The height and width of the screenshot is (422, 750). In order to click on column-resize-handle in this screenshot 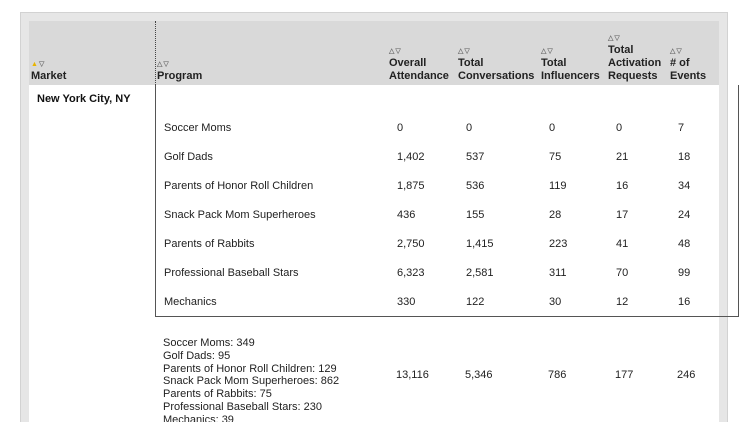, I will do `click(155, 53)`.